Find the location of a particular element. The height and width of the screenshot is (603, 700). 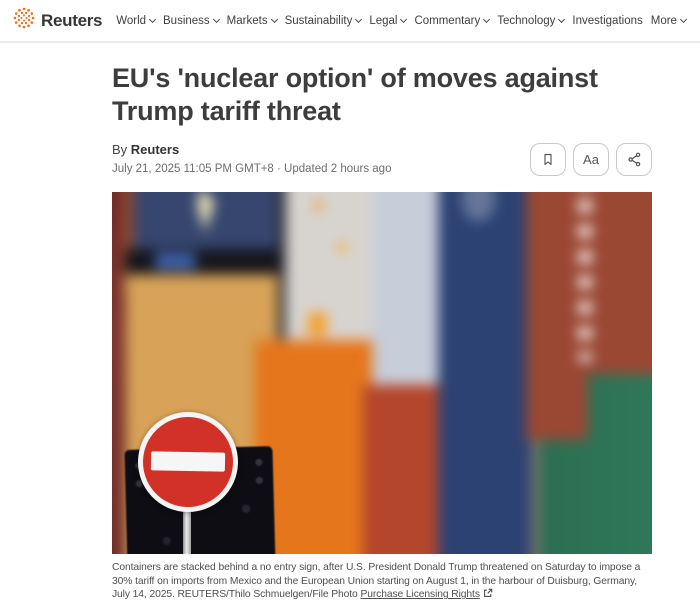

nav-item-legal: Legal is located at coordinates (388, 20).